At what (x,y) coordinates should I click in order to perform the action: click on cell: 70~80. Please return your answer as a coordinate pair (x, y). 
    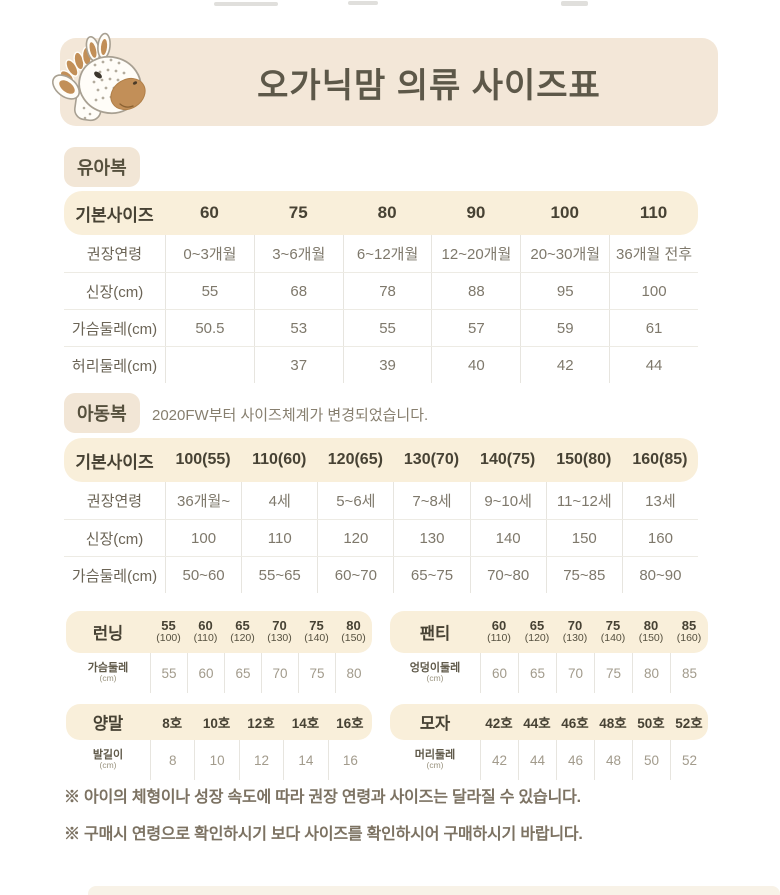
    Looking at the image, I should click on (507, 575).